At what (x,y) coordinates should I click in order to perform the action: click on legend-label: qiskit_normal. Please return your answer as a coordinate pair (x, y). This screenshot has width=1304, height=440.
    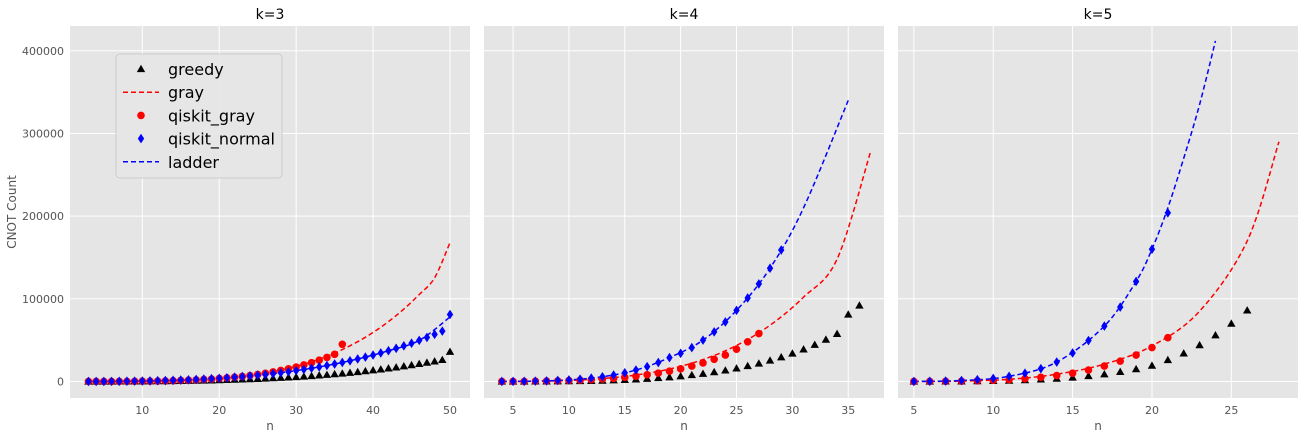
    Looking at the image, I should click on (221, 140).